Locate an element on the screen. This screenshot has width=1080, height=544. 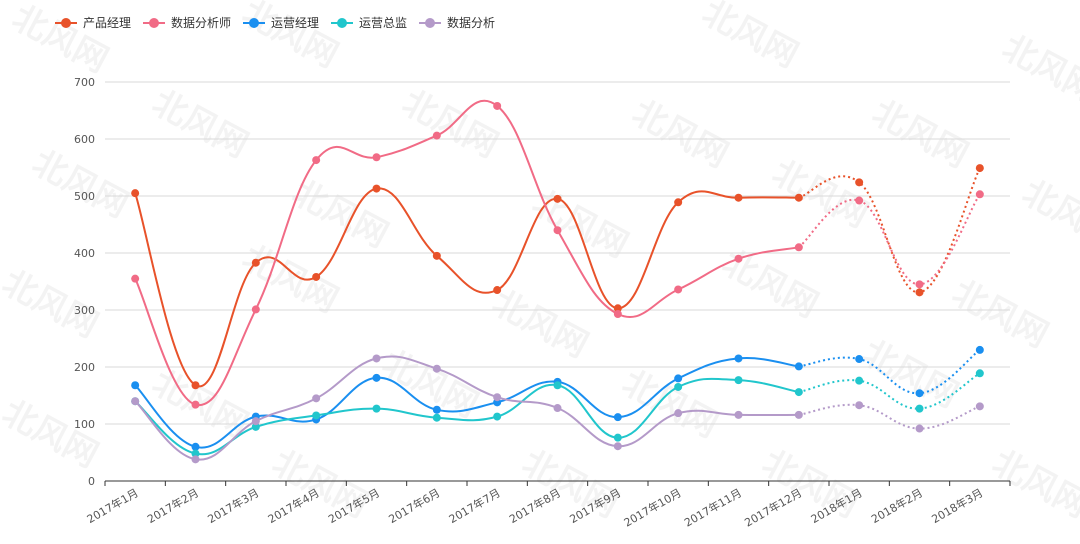
x-tick-label: 2017年7月 is located at coordinates (474, 505).